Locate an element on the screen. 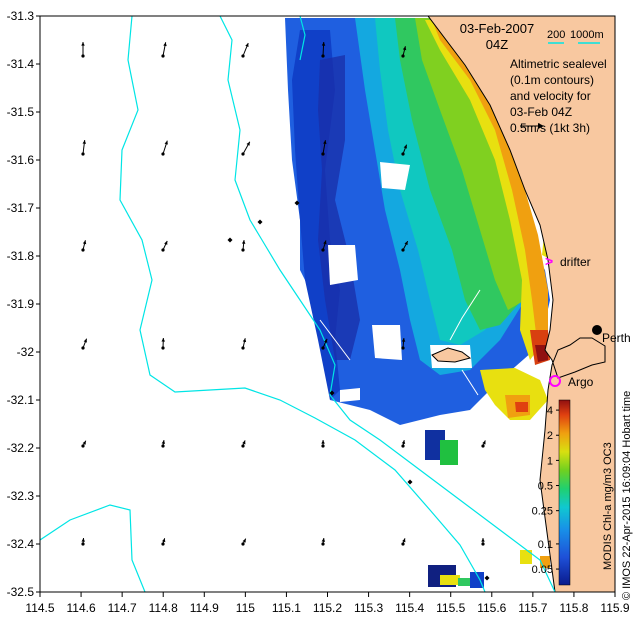 The height and width of the screenshot is (635, 640). colorbar-tick-label: 2 is located at coordinates (550, 436).